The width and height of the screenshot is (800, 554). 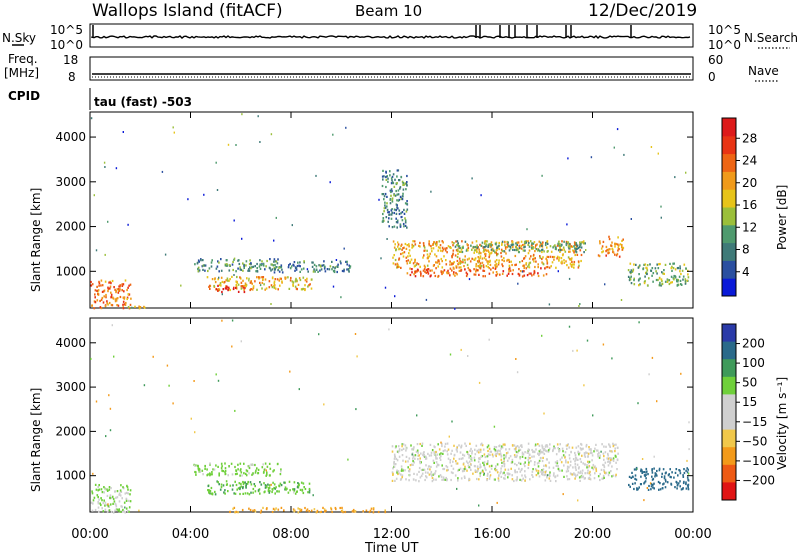 What do you see at coordinates (488, 254) in the screenshot?
I see `echo-region` at bounding box center [488, 254].